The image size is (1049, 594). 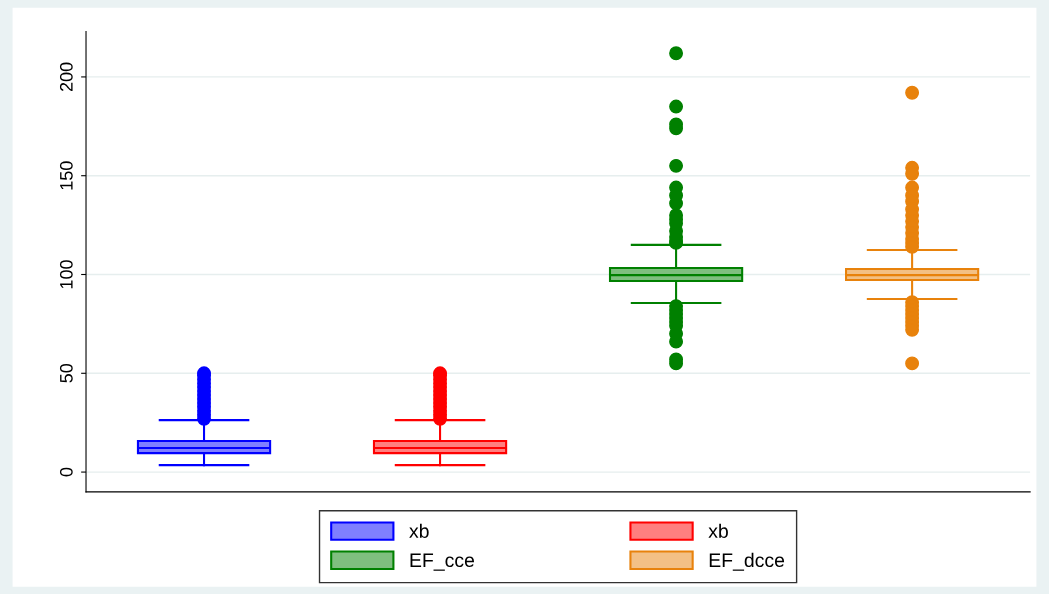 What do you see at coordinates (66, 373) in the screenshot?
I see `y-tick-label: 50` at bounding box center [66, 373].